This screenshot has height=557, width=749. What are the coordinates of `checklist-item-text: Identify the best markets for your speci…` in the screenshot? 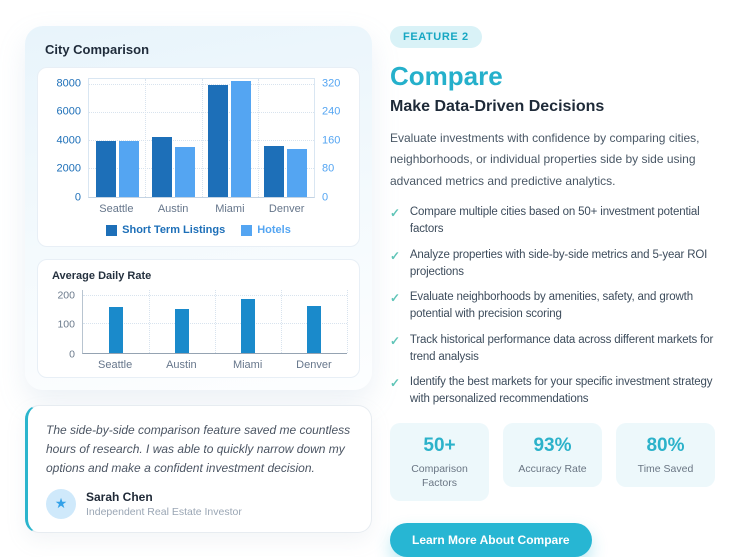 It's located at (561, 391).